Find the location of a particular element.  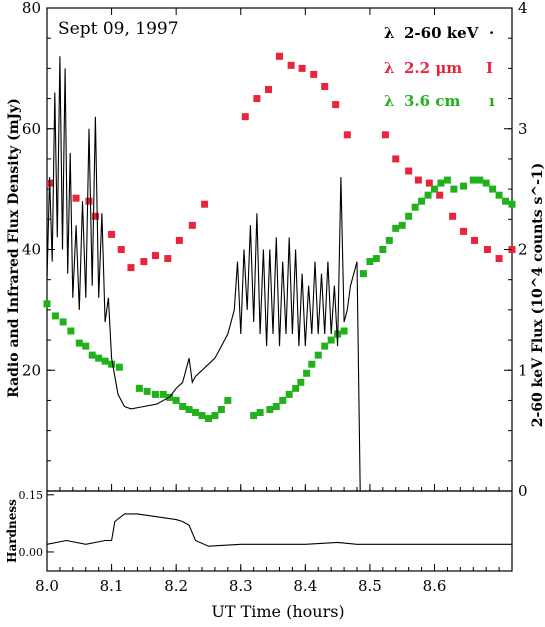

y-axis-label-left: Radio and Infrared Flux Density (mJy) is located at coordinates (14, 248).